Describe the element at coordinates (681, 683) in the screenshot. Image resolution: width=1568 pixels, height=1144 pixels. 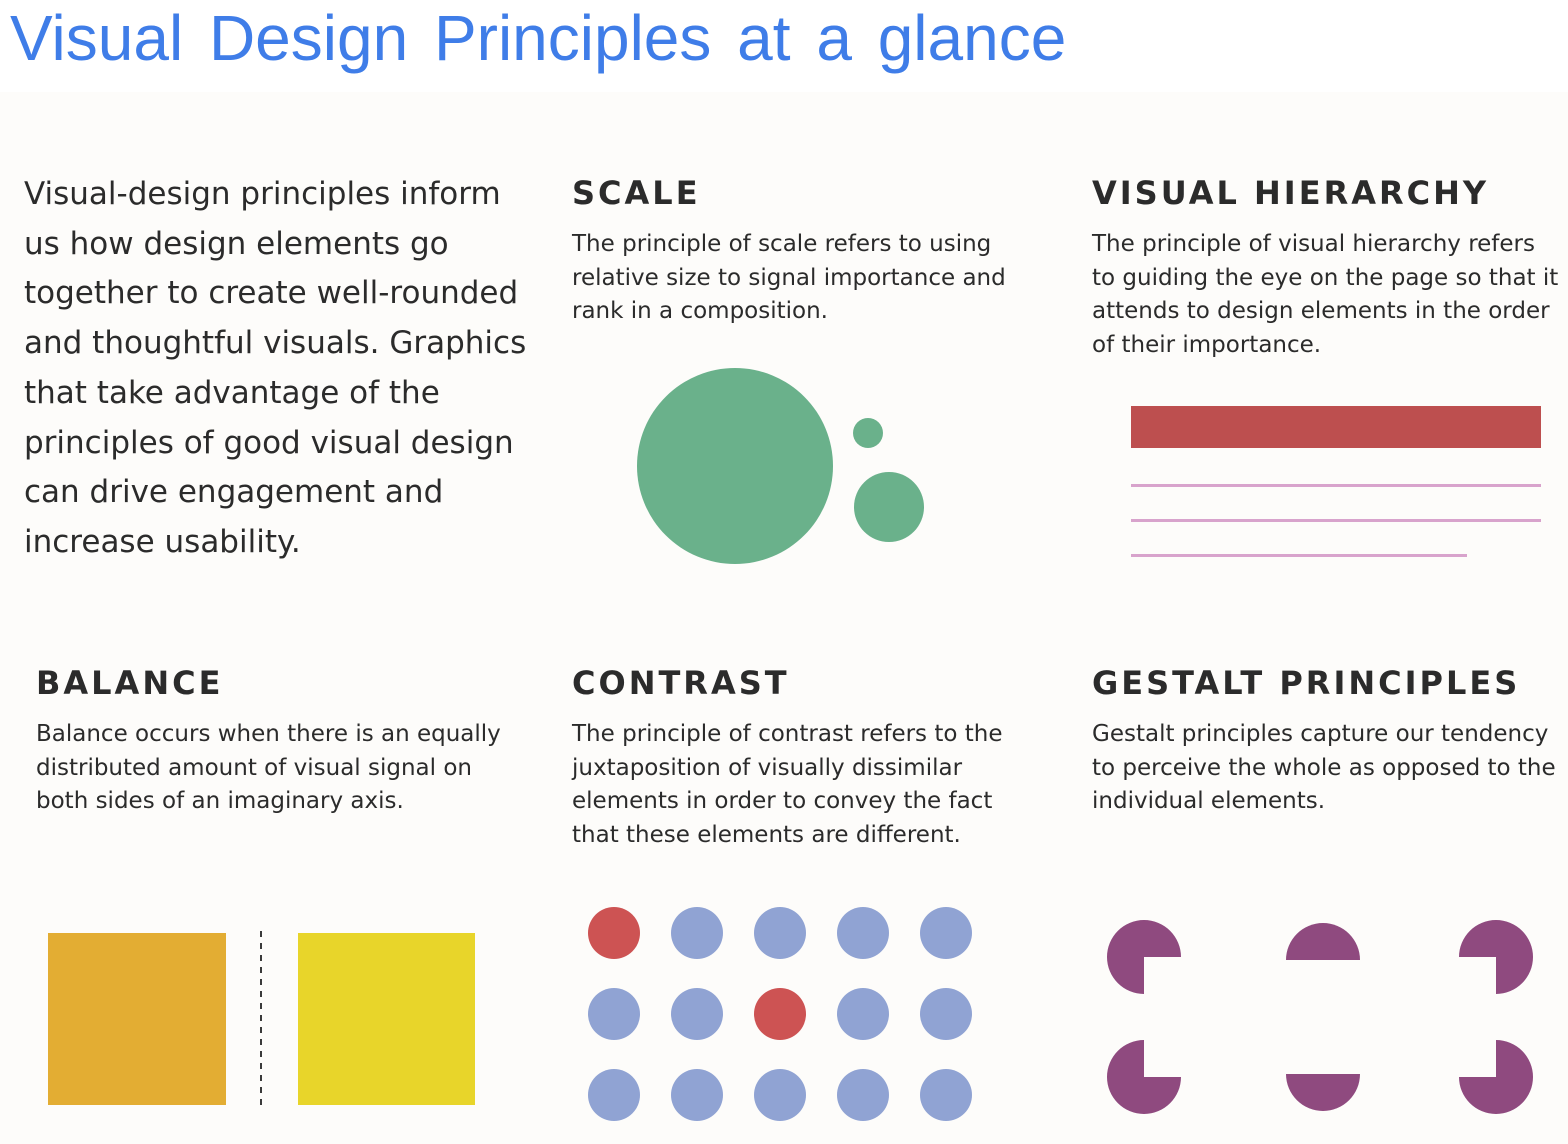
I see `contrast-heading: CONTRAST` at that location.